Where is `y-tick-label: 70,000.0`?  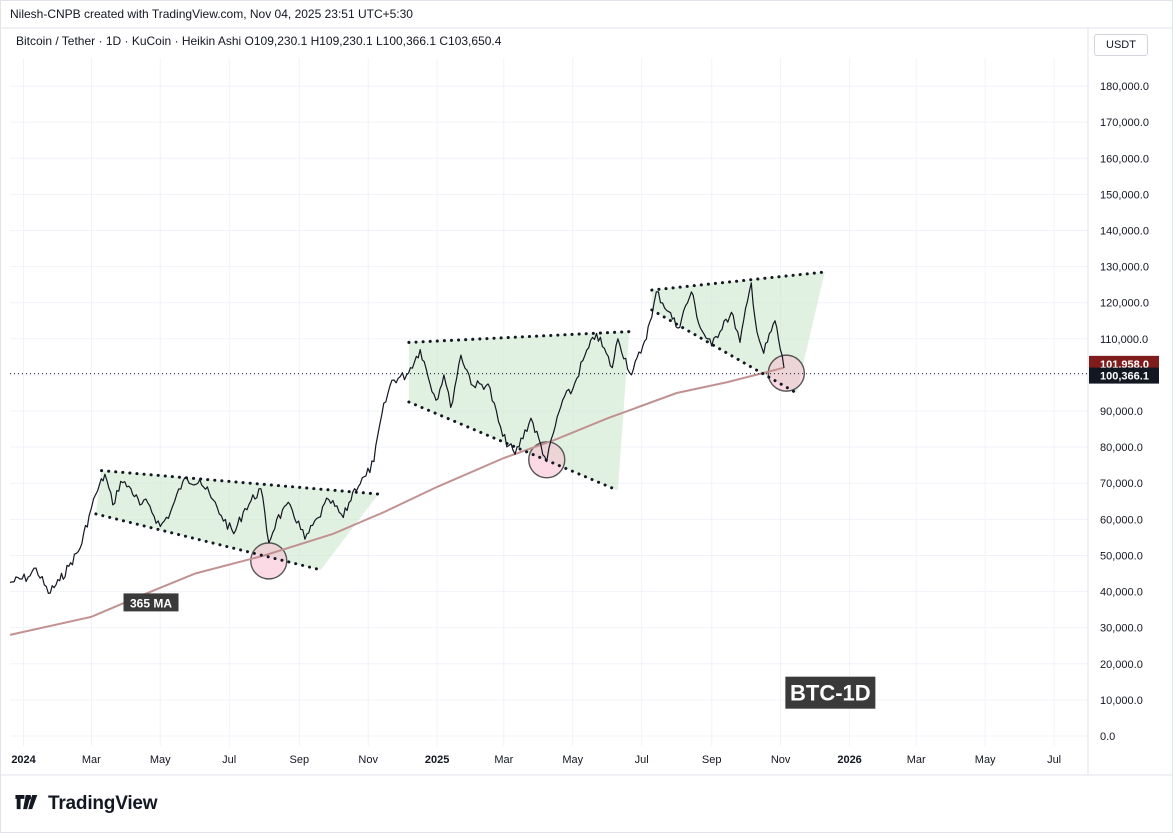
y-tick-label: 70,000.0 is located at coordinates (1121, 484).